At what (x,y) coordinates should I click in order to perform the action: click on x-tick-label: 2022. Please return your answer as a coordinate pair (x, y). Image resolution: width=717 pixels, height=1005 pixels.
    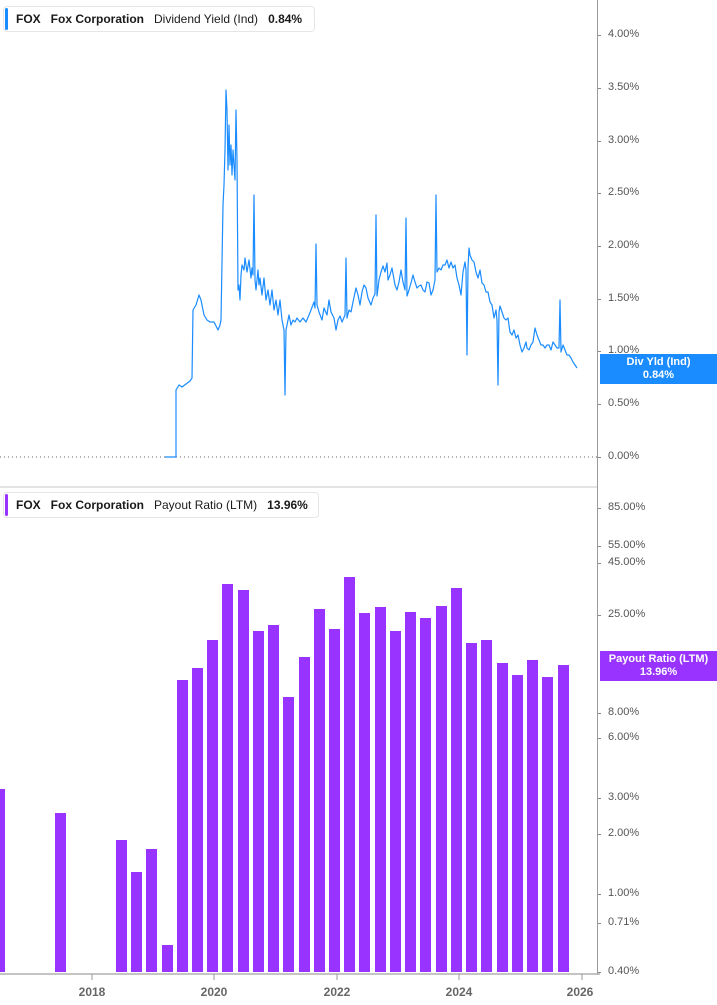
    Looking at the image, I should click on (337, 992).